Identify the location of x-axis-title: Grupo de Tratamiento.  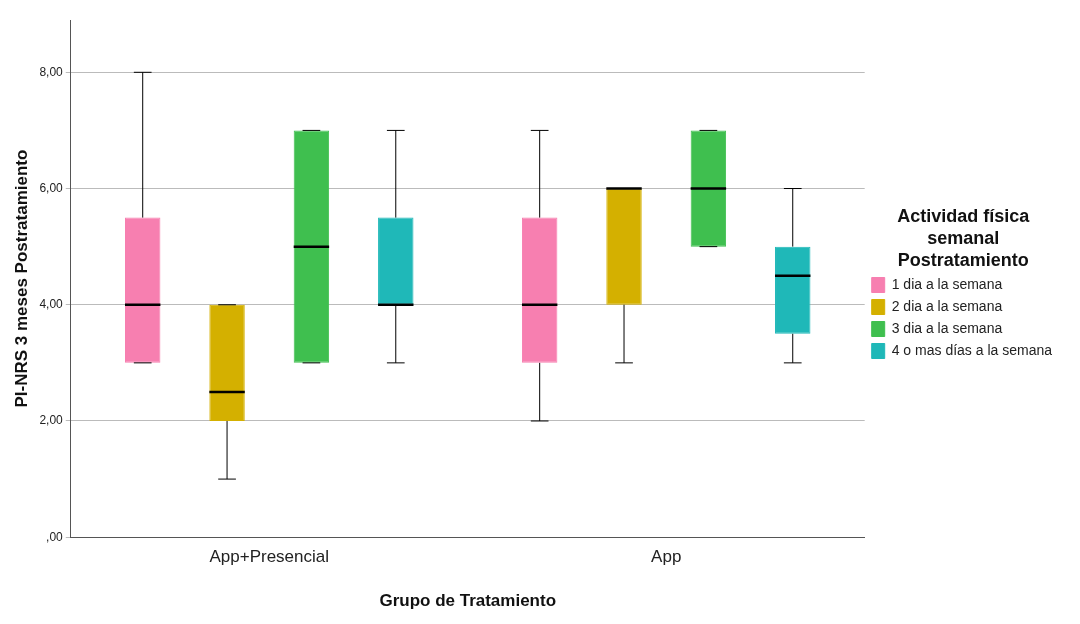
(468, 601).